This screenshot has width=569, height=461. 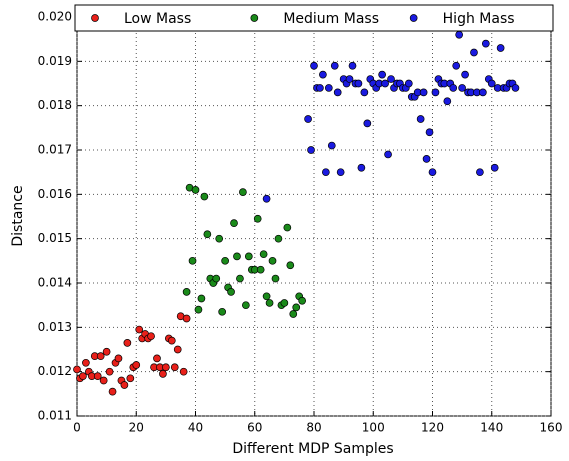 I want to click on x-tick-label: 0, so click(x=77, y=428).